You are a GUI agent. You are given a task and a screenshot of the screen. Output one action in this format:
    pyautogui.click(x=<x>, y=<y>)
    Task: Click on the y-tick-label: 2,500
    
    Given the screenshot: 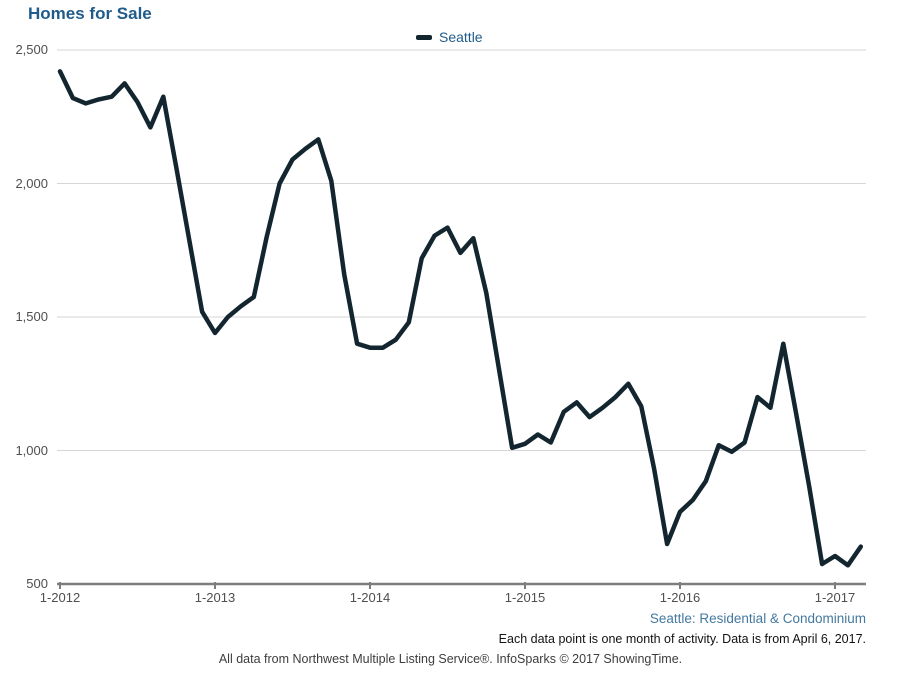 What is the action you would take?
    pyautogui.click(x=31, y=49)
    